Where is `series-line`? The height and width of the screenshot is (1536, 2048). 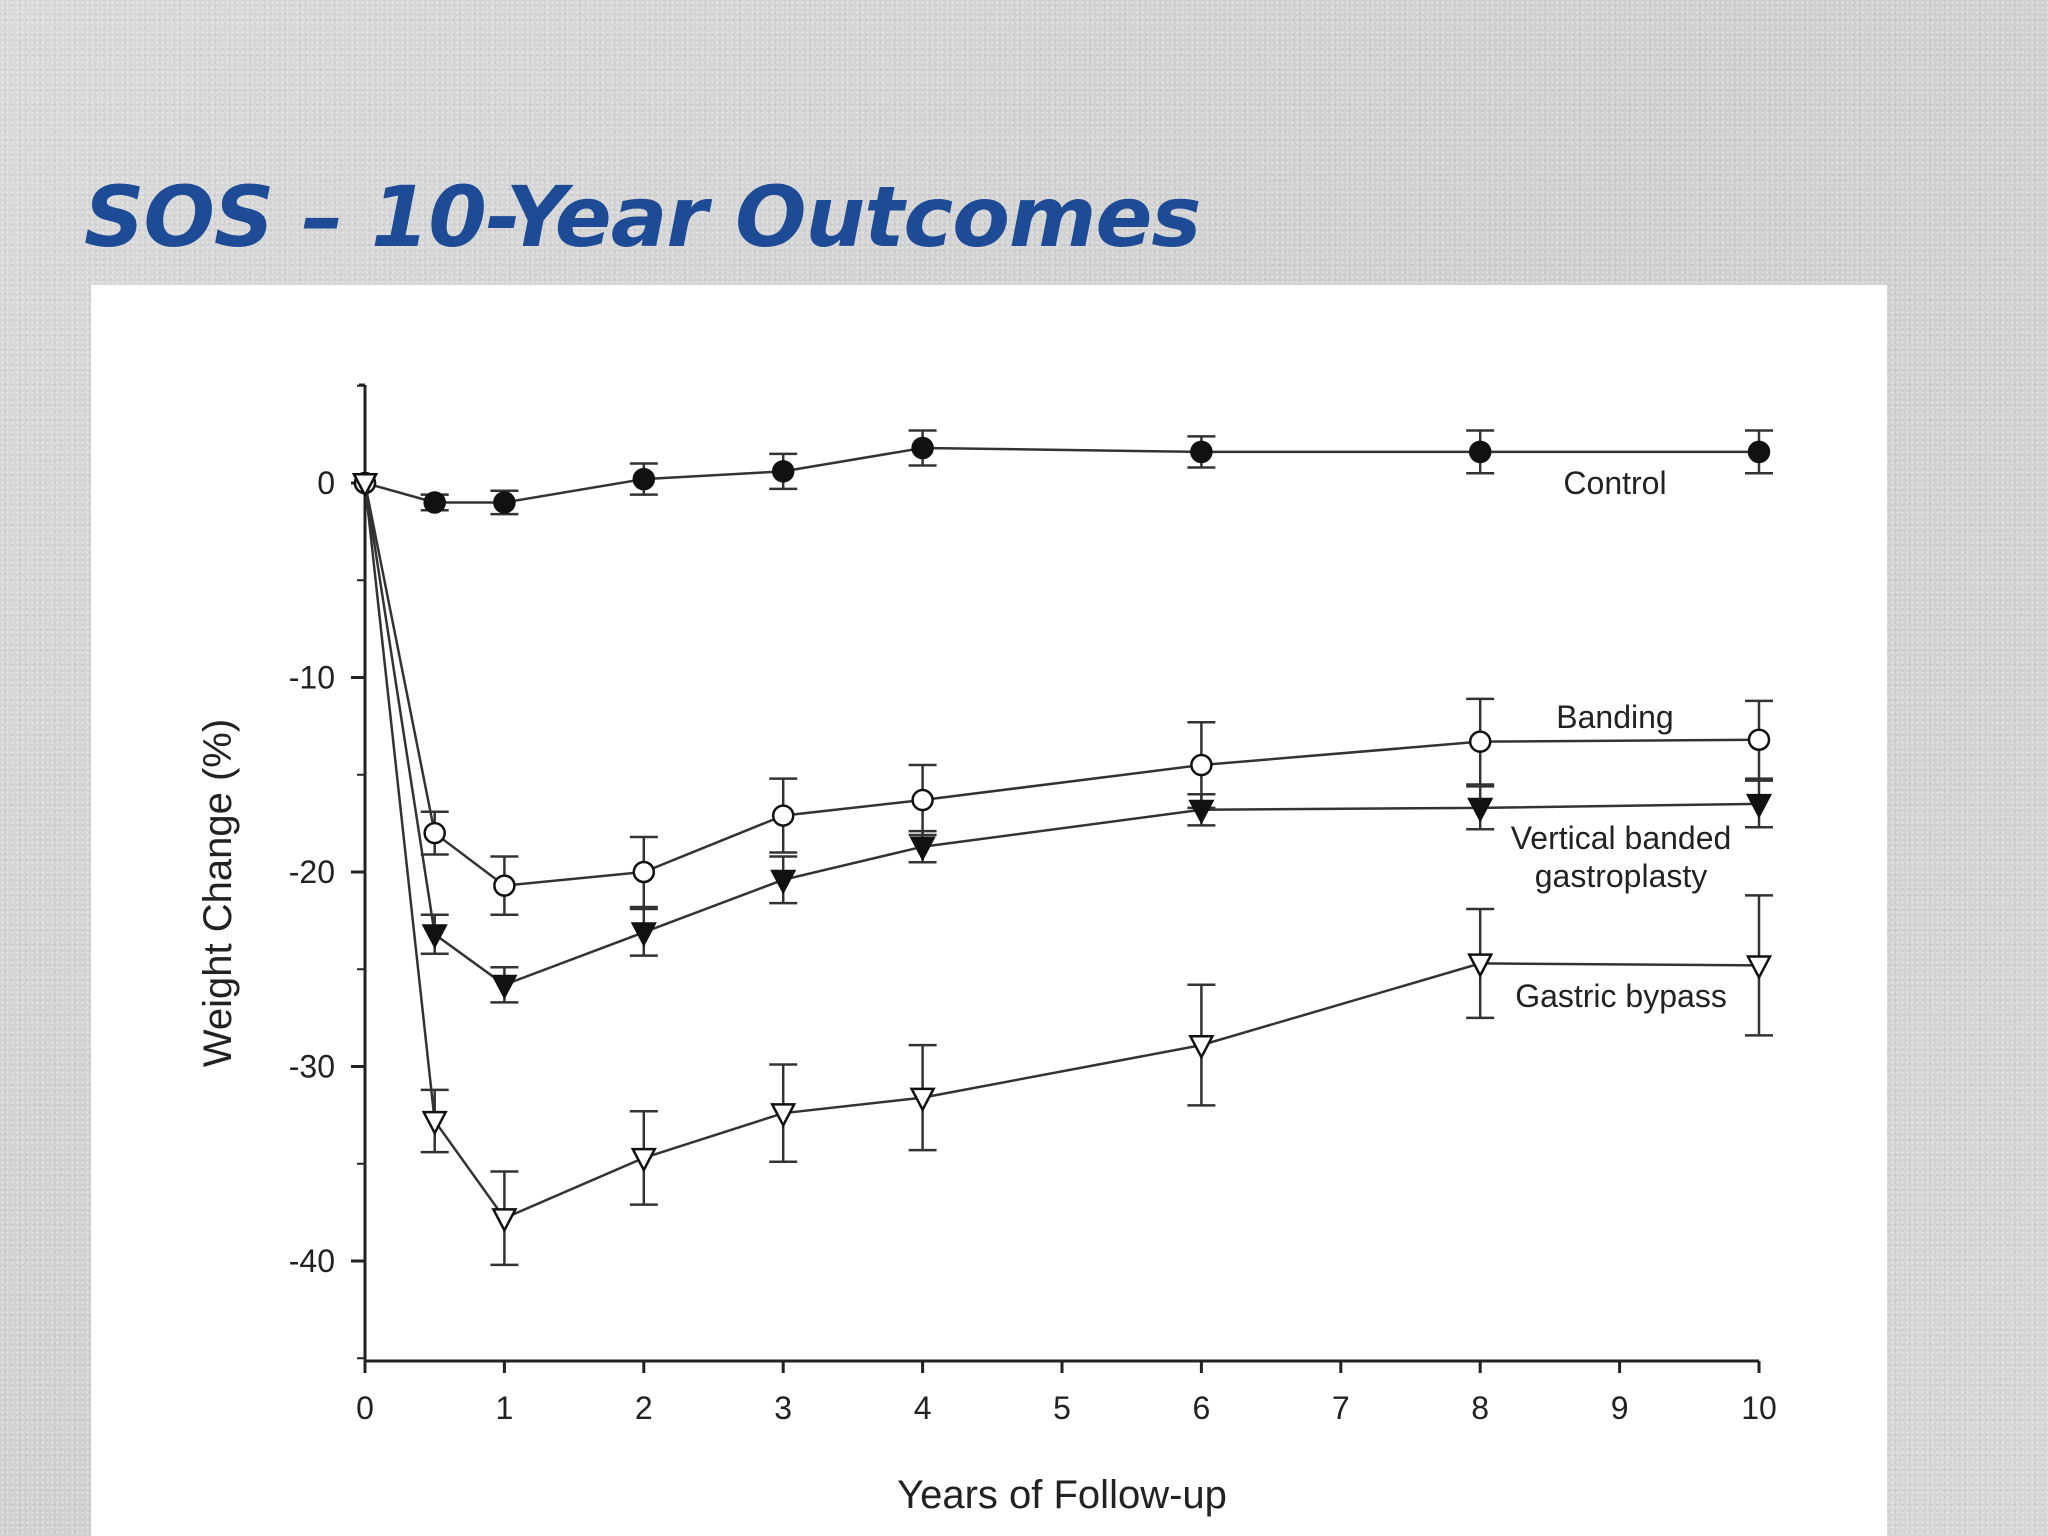 series-line is located at coordinates (1061, 475).